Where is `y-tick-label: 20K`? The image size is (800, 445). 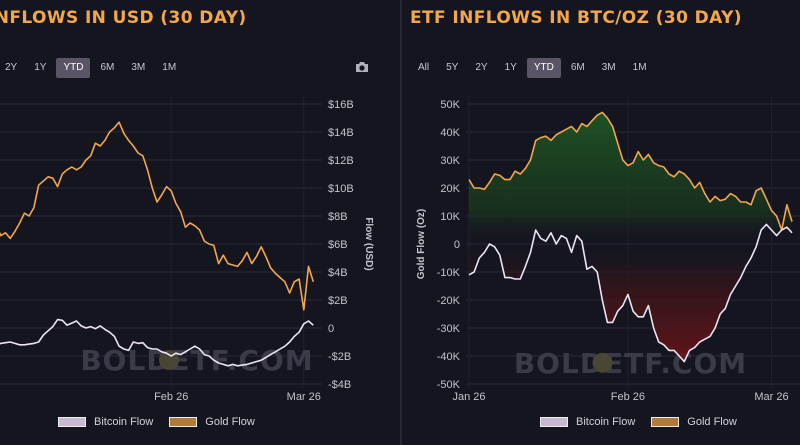
y-tick-label: 20K is located at coordinates (450, 189).